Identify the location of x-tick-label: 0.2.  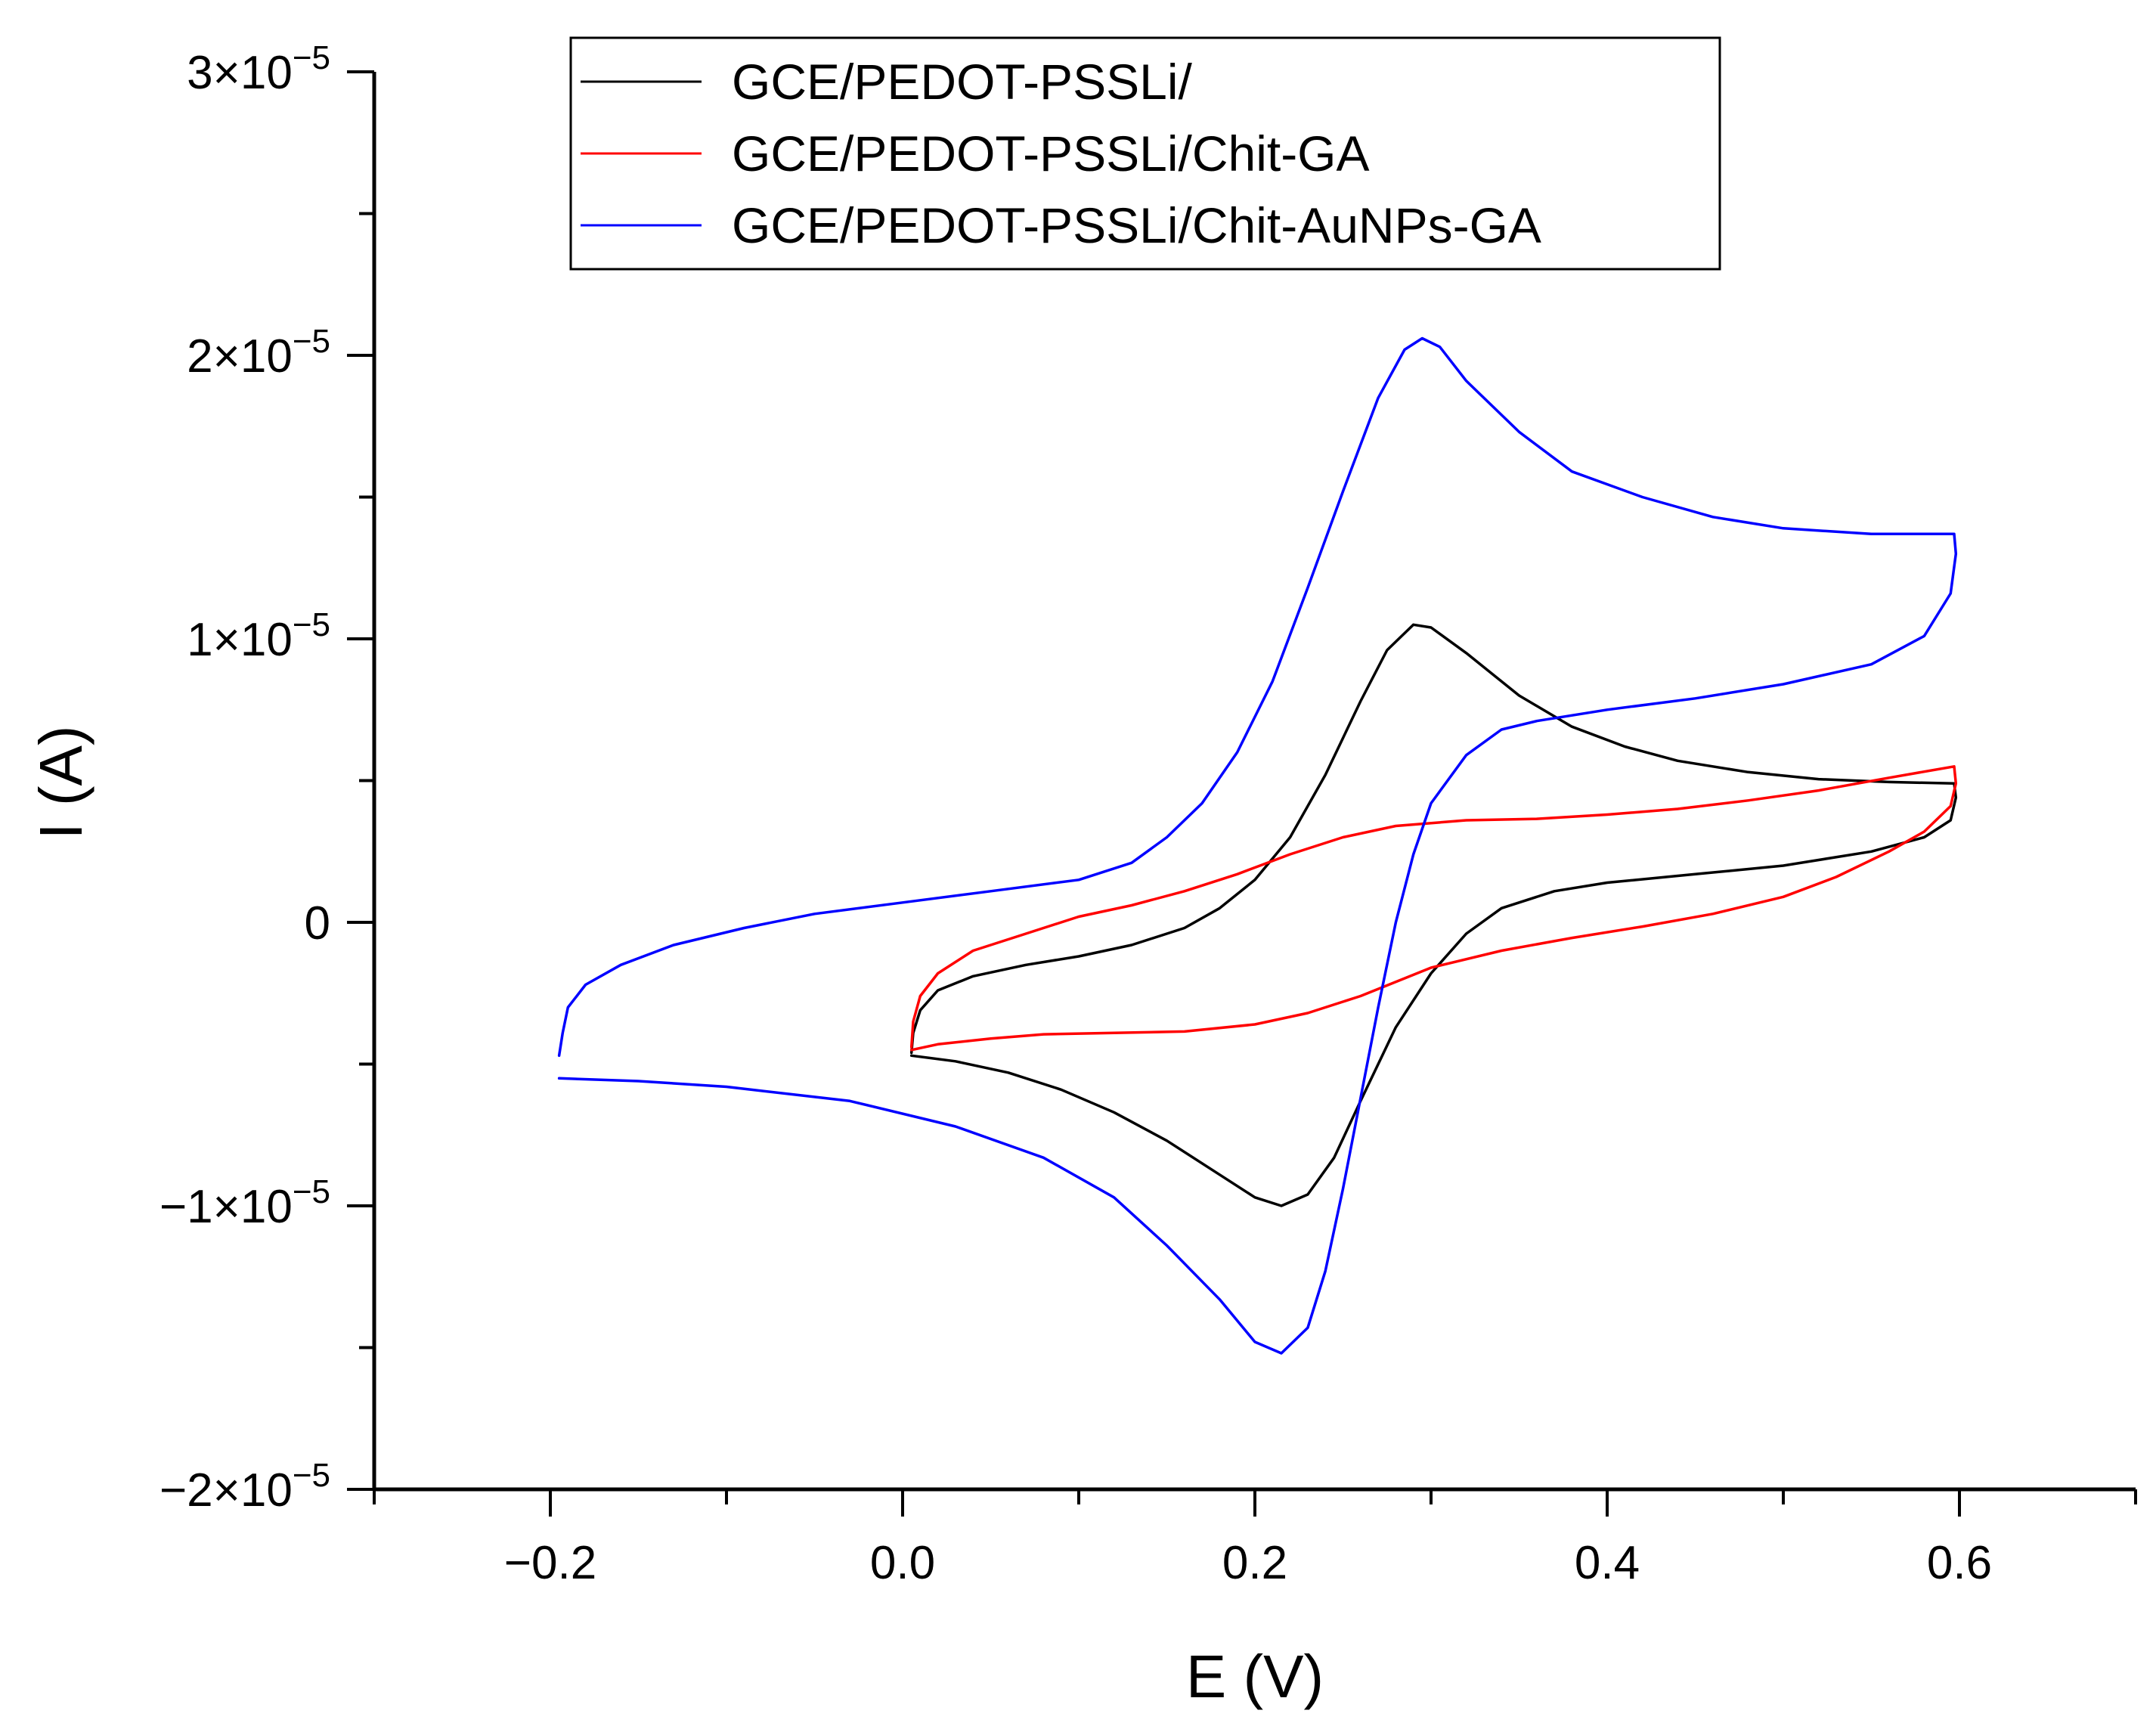
(1254, 1563).